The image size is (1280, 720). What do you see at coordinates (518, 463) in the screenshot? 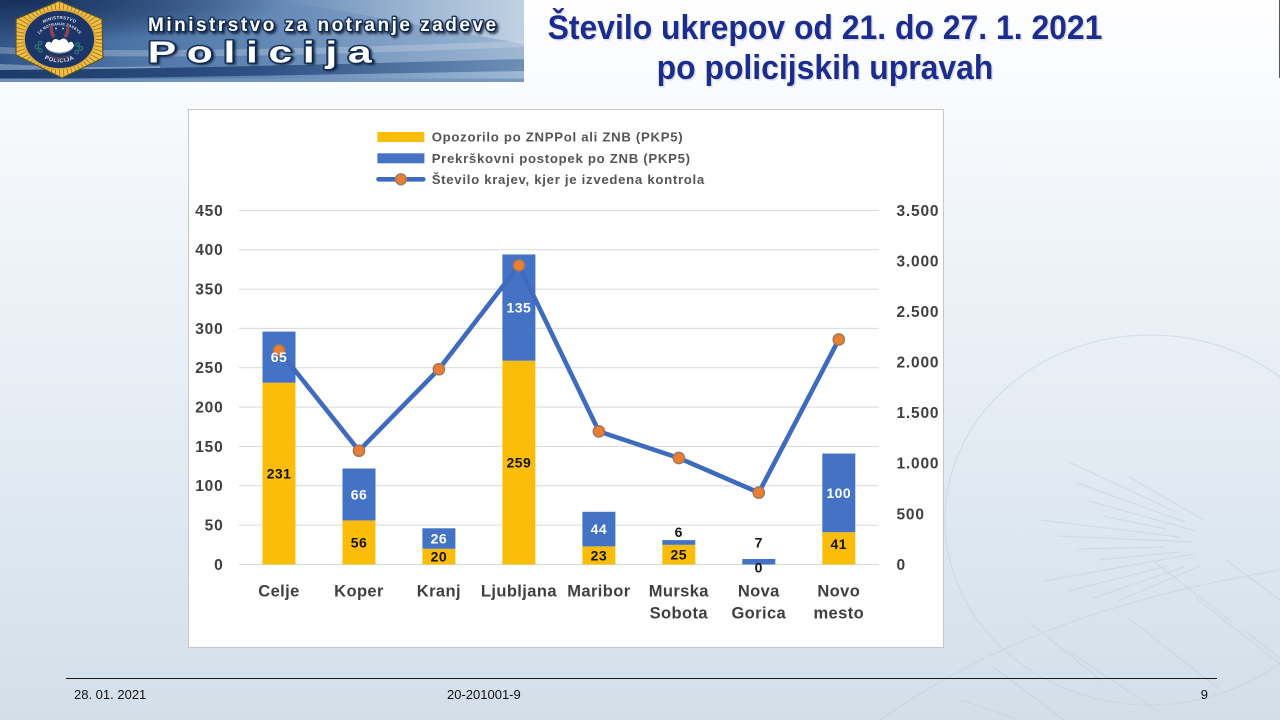
I see `svg-text: 259` at bounding box center [518, 463].